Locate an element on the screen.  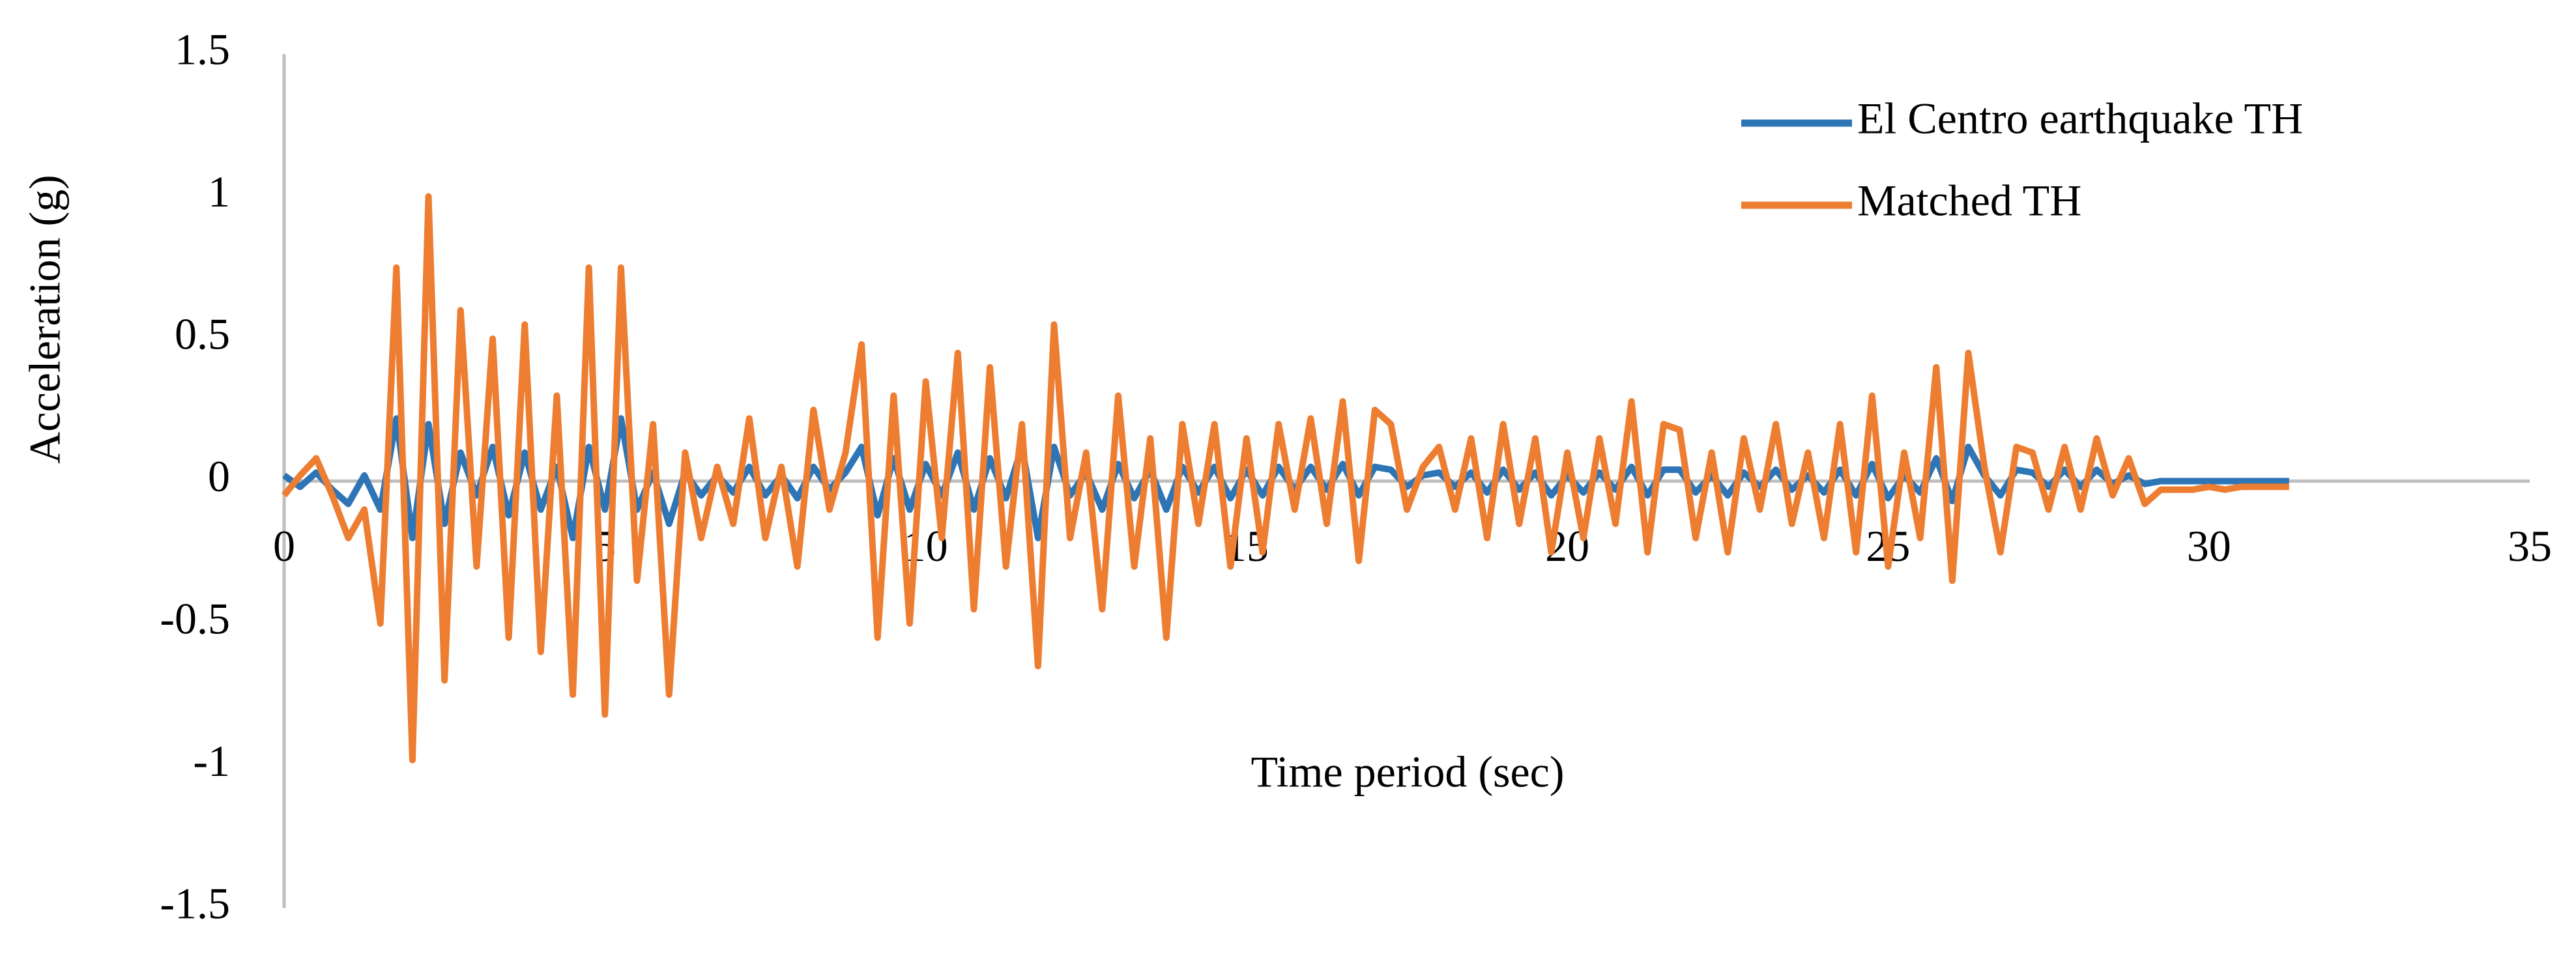
x-tick-label: 0 is located at coordinates (284, 546).